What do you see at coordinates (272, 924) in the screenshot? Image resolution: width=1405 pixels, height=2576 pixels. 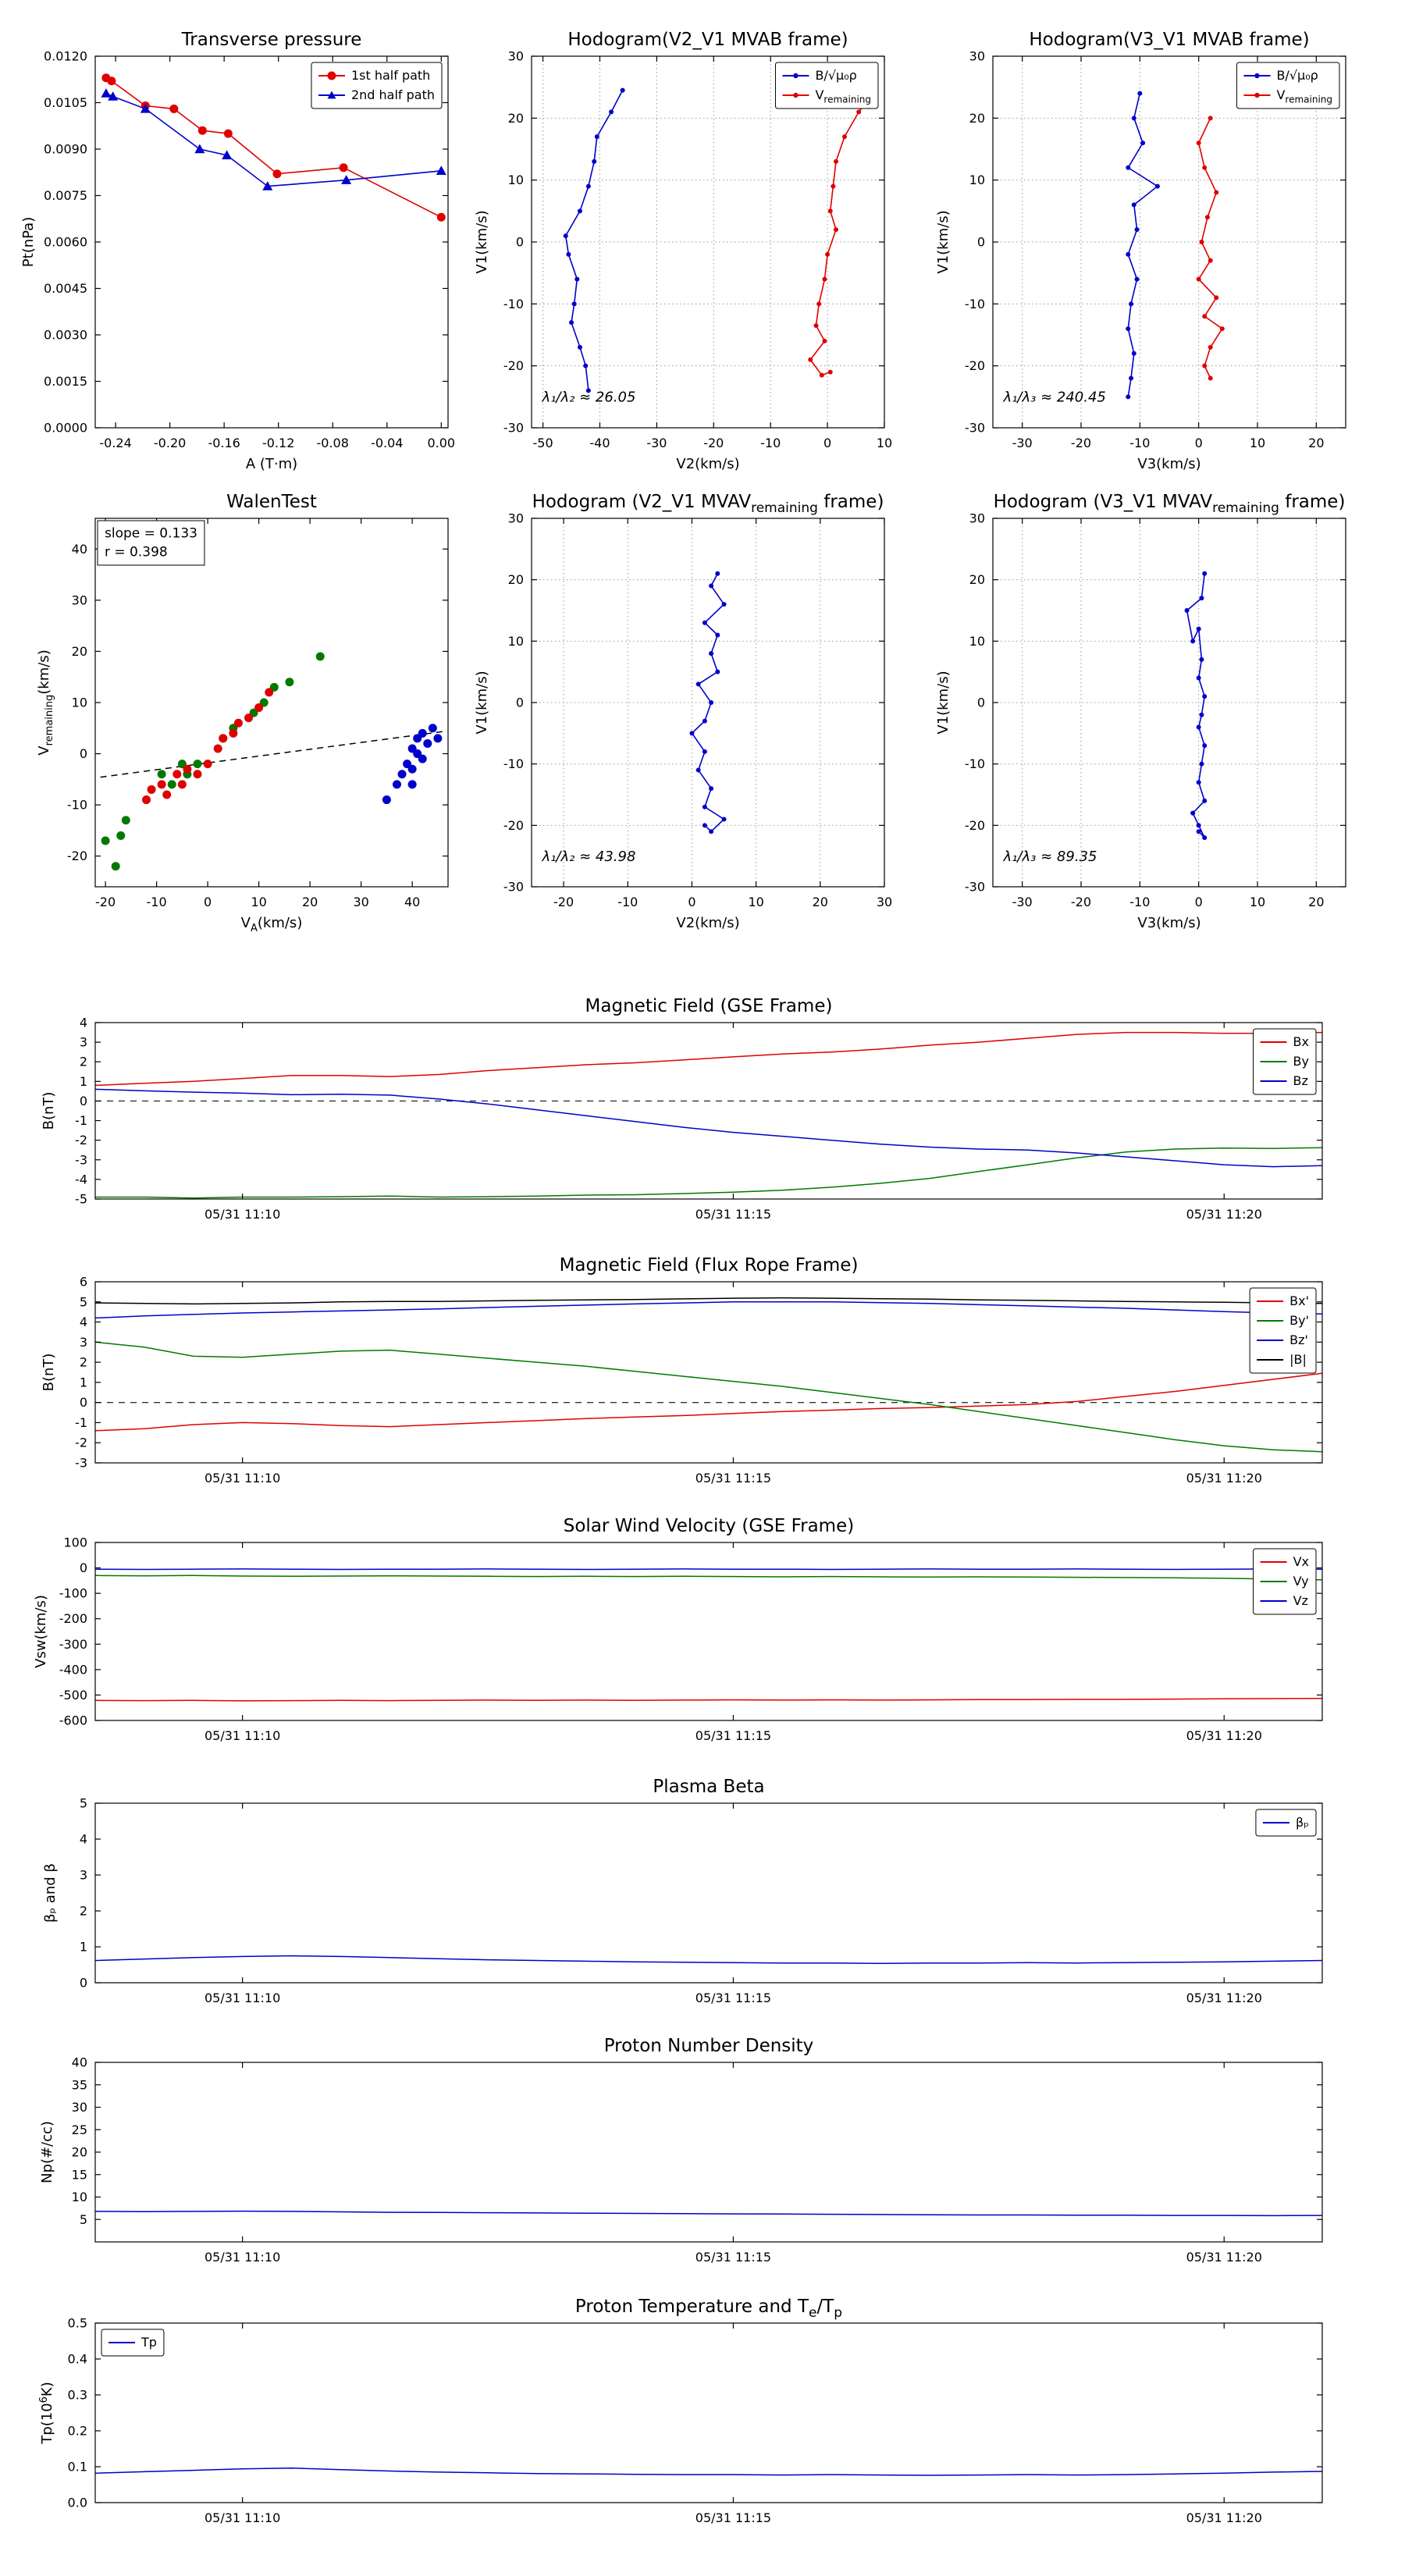 I see `svg-text: VA(km/s)` at bounding box center [272, 924].